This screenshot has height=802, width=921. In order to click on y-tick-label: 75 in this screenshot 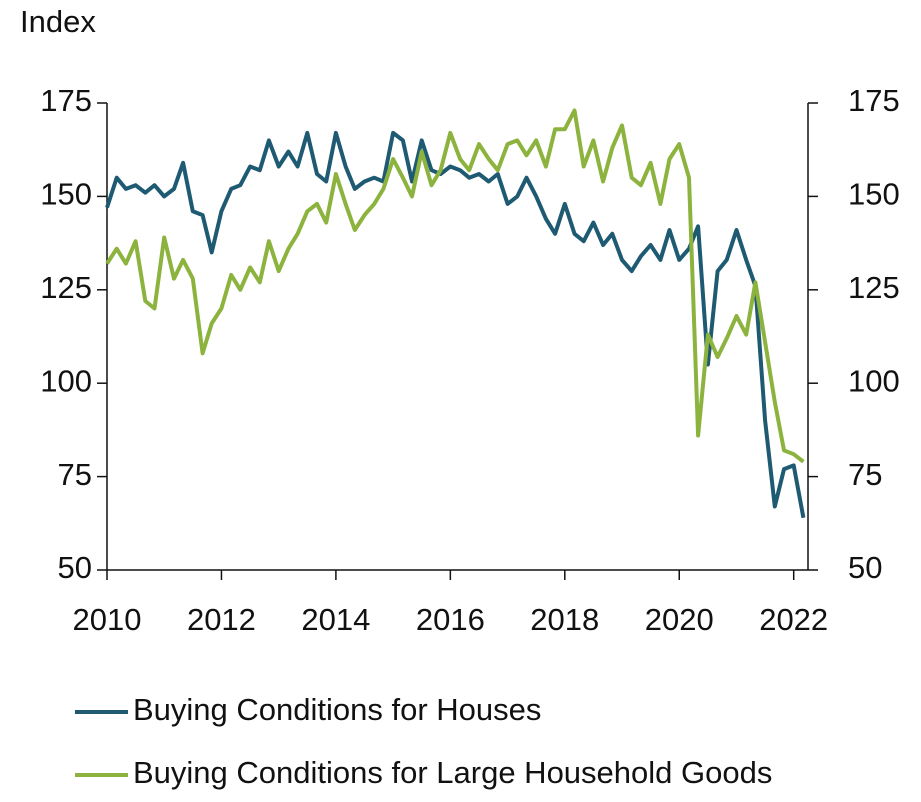, I will do `click(75, 474)`.